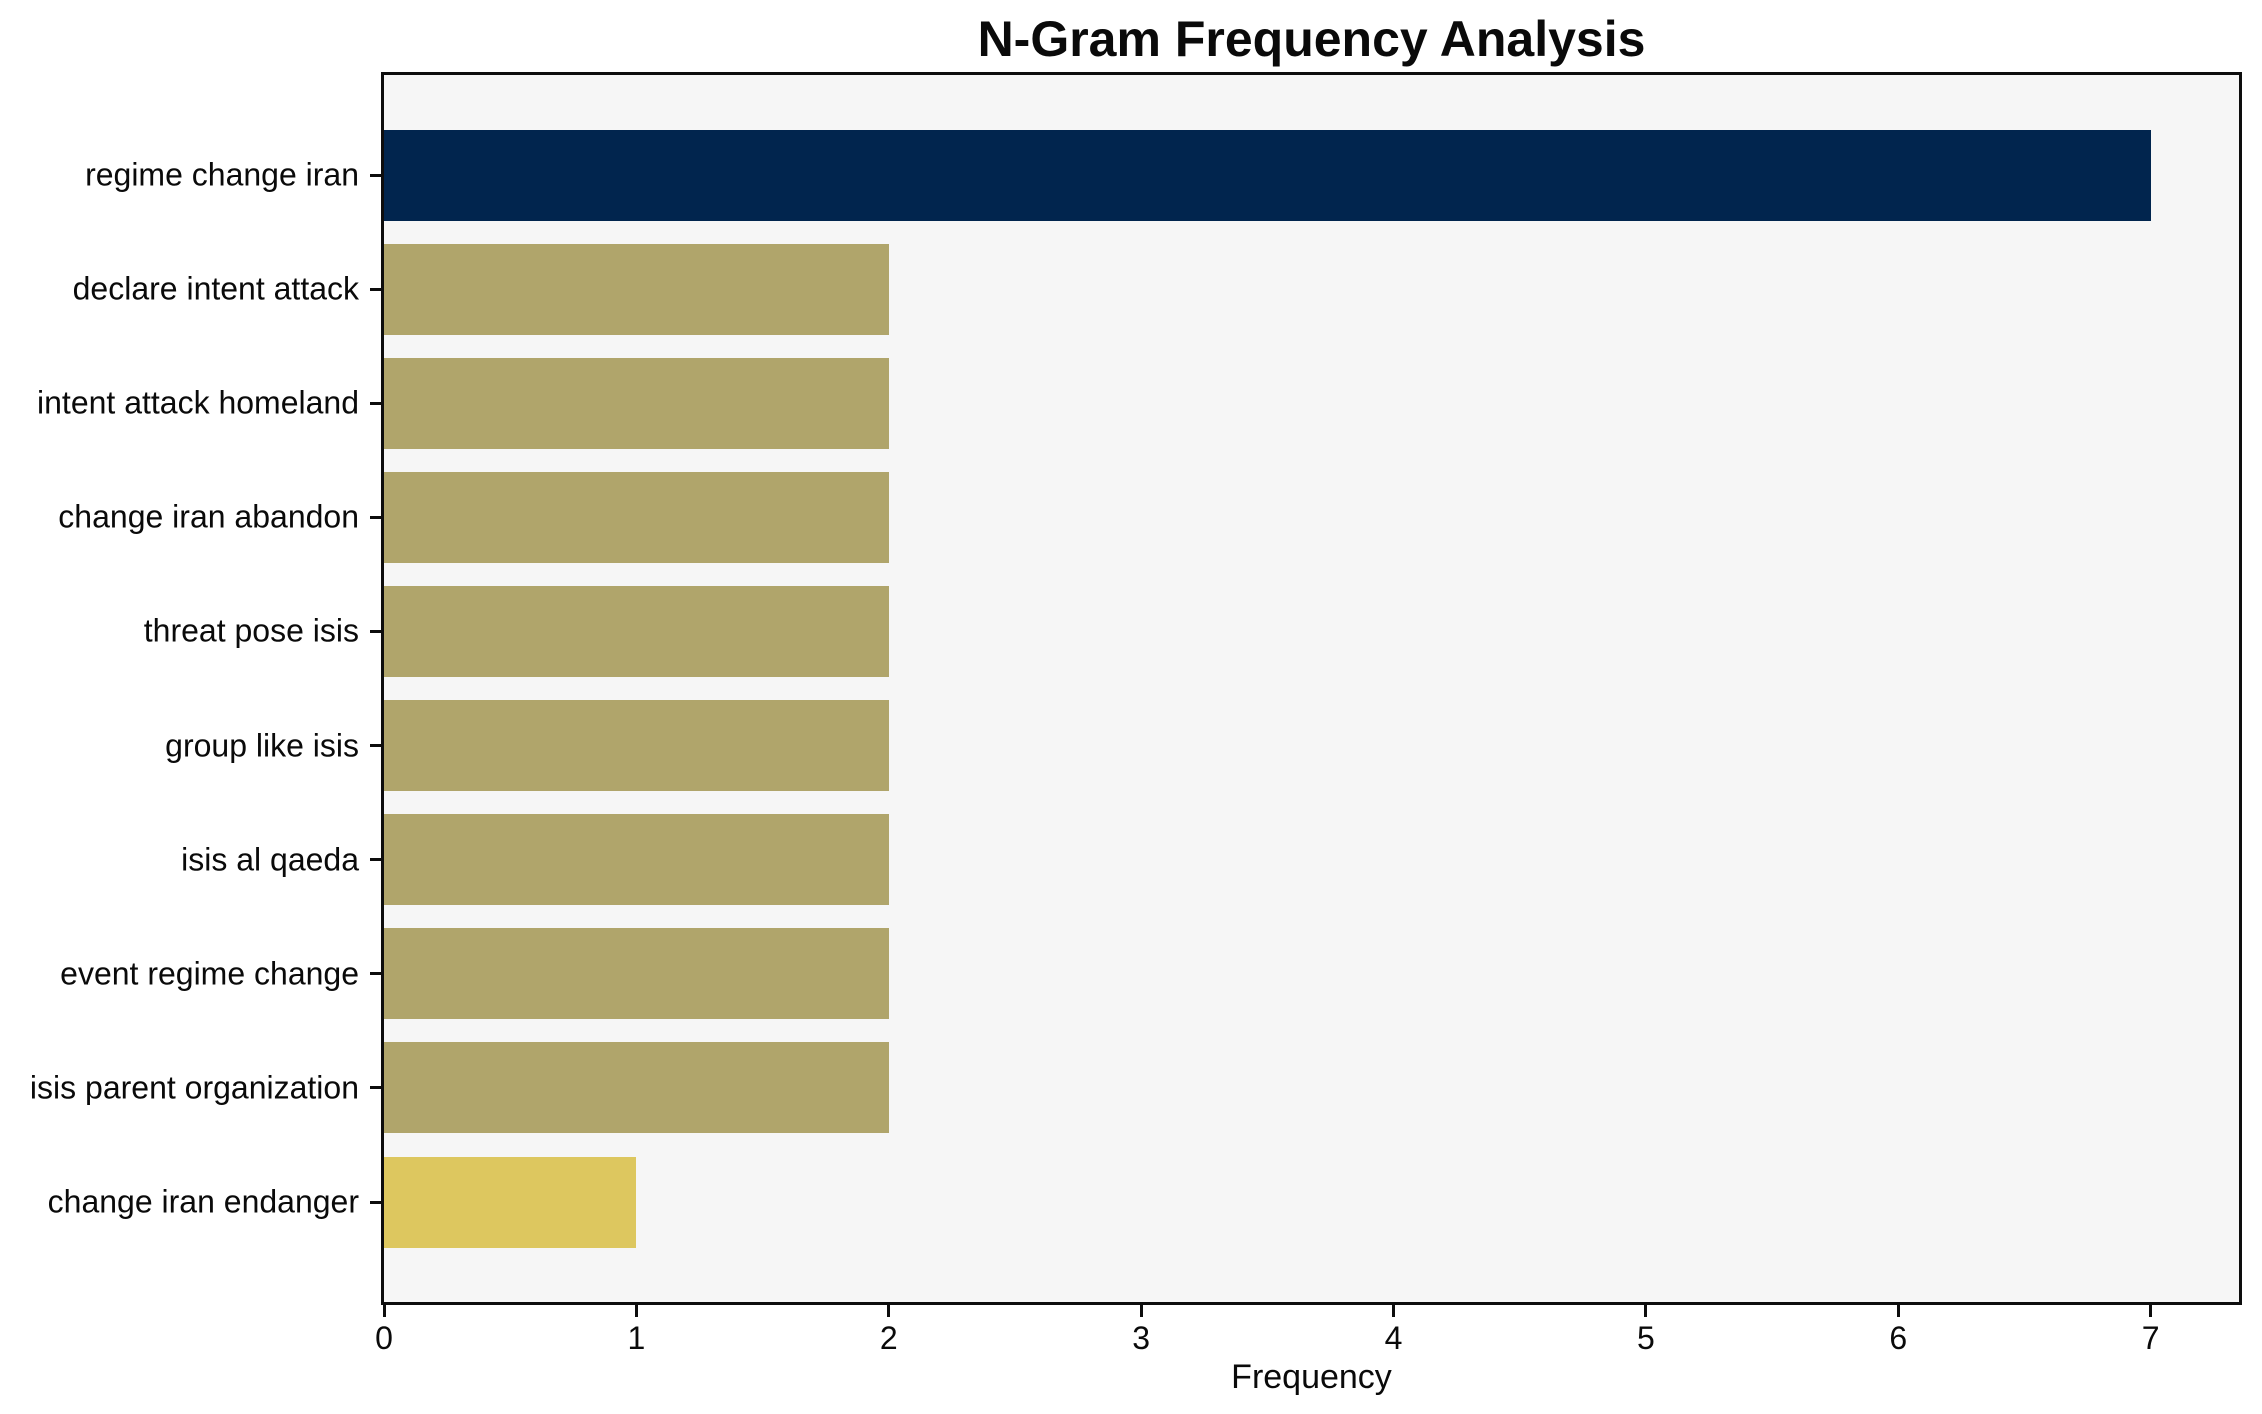 Image resolution: width=2262 pixels, height=1414 pixels. What do you see at coordinates (208, 516) in the screenshot?
I see `y-tick-label: change iran abandon` at bounding box center [208, 516].